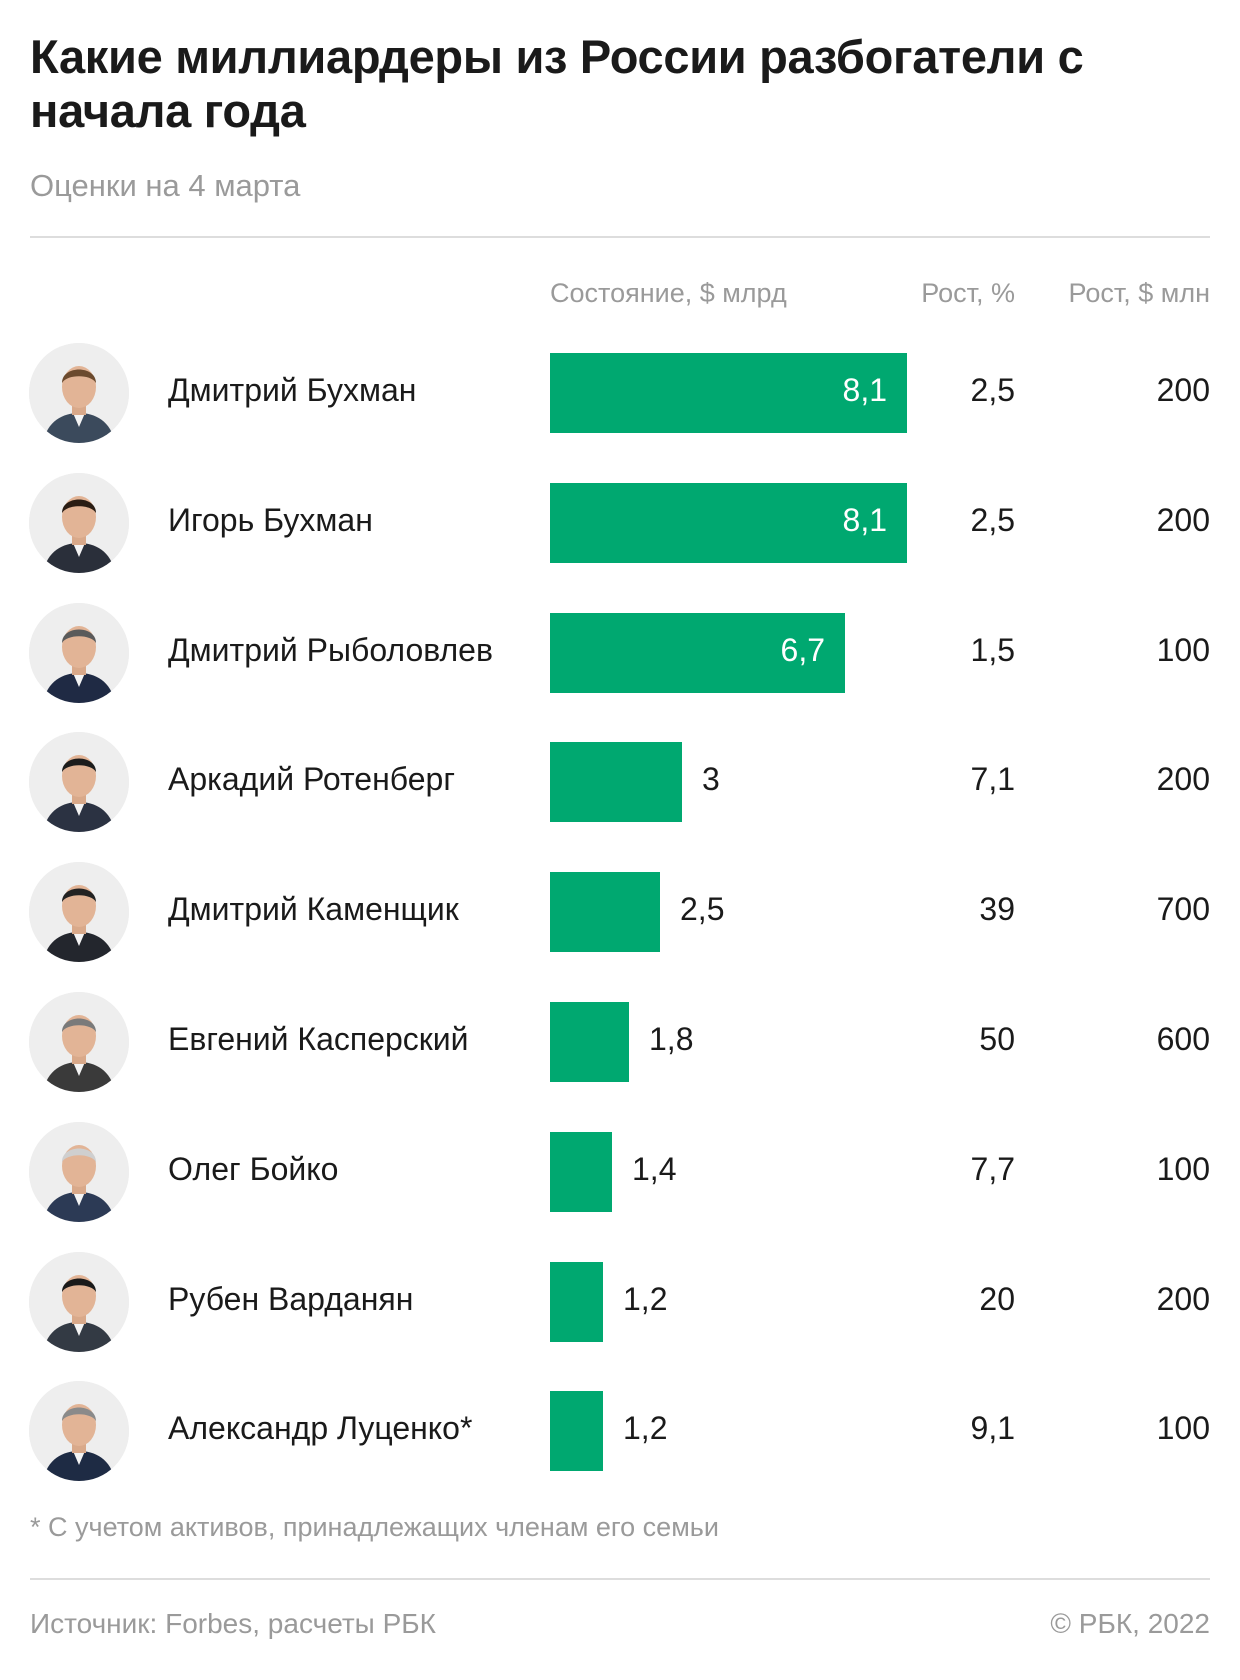 Image resolution: width=1240 pixels, height=1680 pixels. I want to click on copyright: © РБК, 2022, so click(1130, 1623).